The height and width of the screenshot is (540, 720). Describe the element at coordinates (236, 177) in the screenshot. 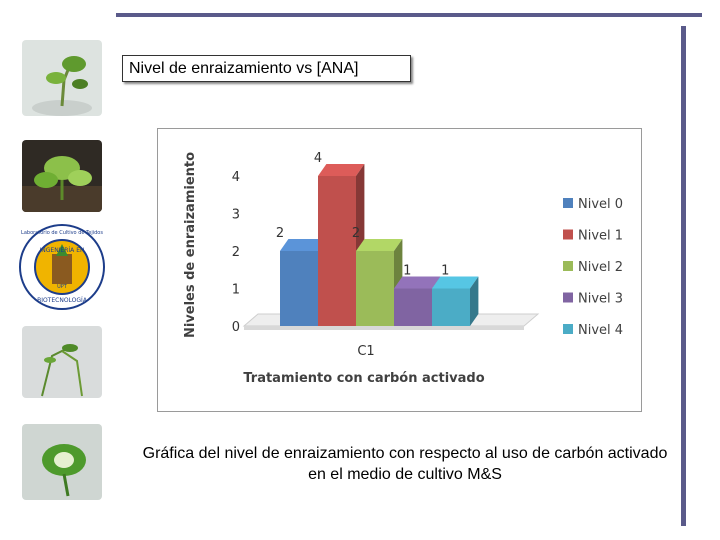

I see `y-tick-label: 4` at that location.